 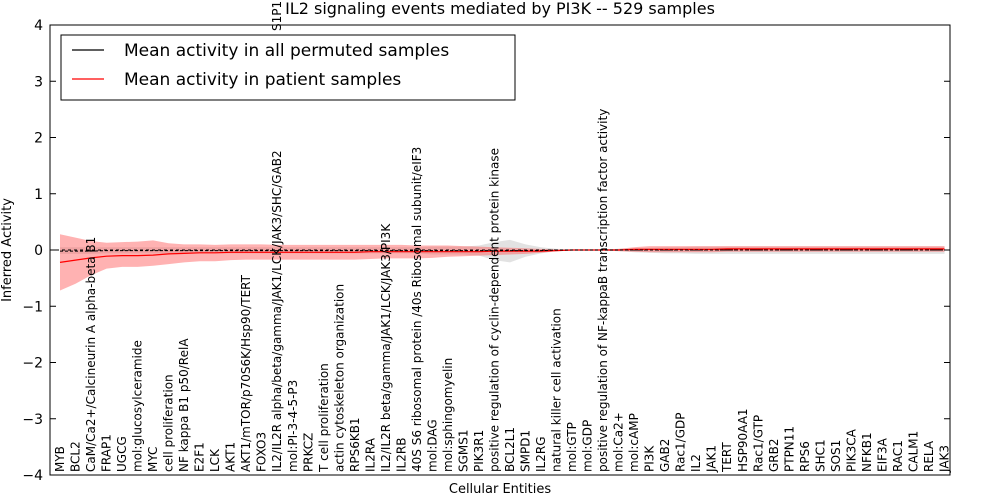 What do you see at coordinates (262, 80) in the screenshot?
I see `legend-label-patient: Mean activity in patient samples` at bounding box center [262, 80].